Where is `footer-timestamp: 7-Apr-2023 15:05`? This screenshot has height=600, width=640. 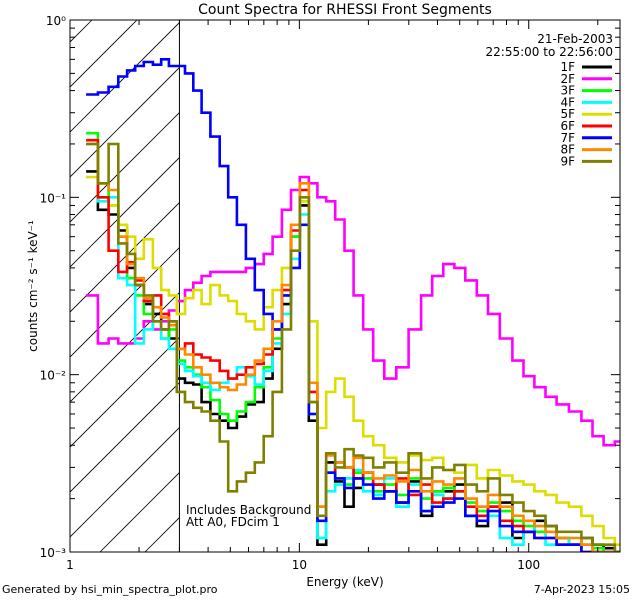 footer-timestamp: 7-Apr-2023 15:05 is located at coordinates (581, 589).